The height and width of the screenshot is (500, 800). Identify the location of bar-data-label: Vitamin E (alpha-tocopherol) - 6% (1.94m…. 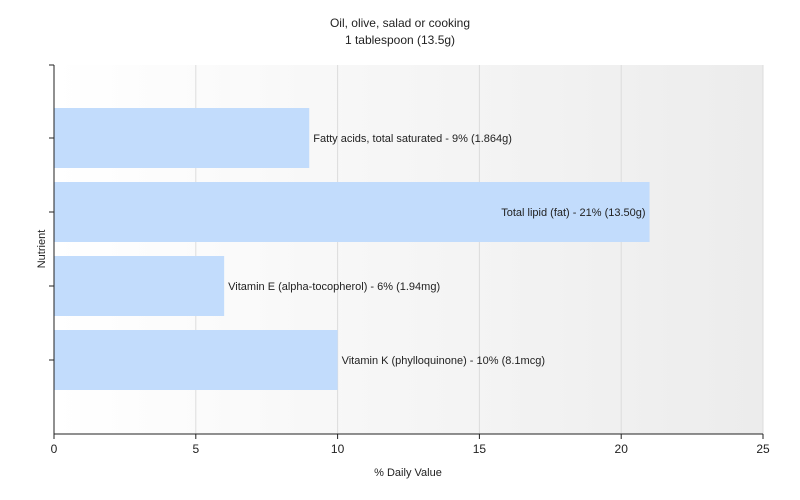
(334, 287).